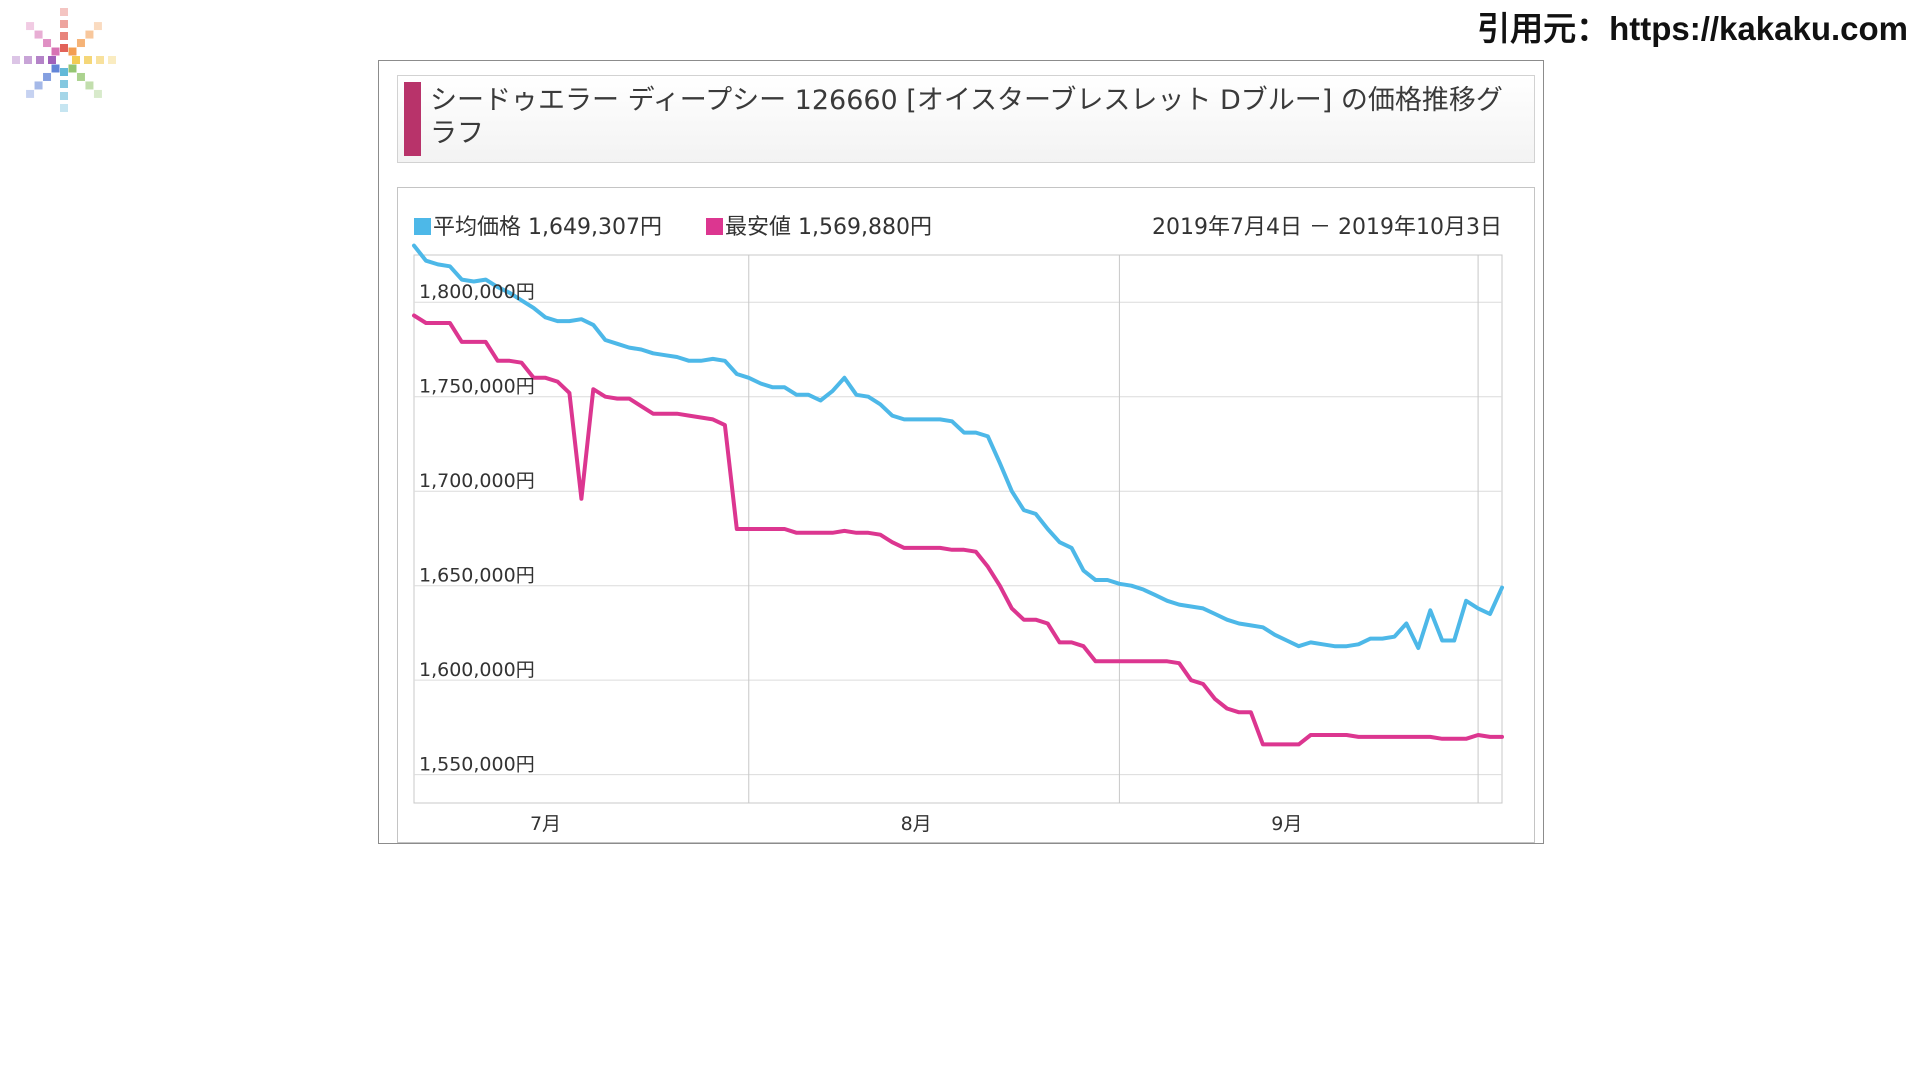 The height and width of the screenshot is (1080, 1920). I want to click on date-range: 2019年7月4日 － 2019年10月3日, so click(1327, 227).